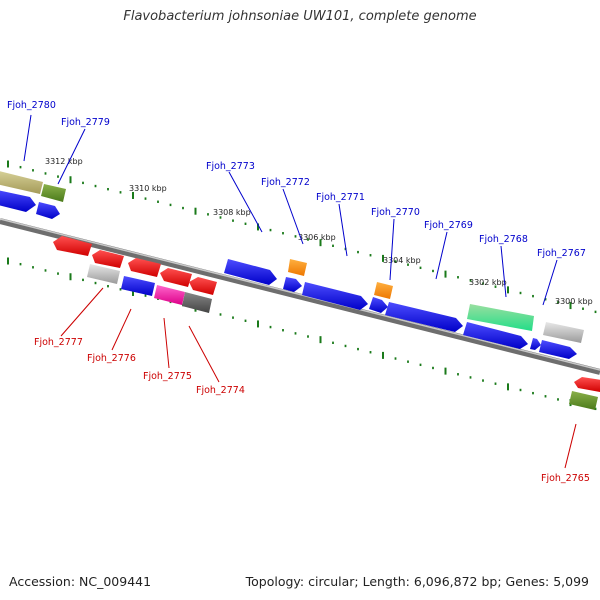 The image size is (600, 600). Describe the element at coordinates (85, 122) in the screenshot. I see `gene-label-fjoh-2779: Fjoh_2779` at that location.